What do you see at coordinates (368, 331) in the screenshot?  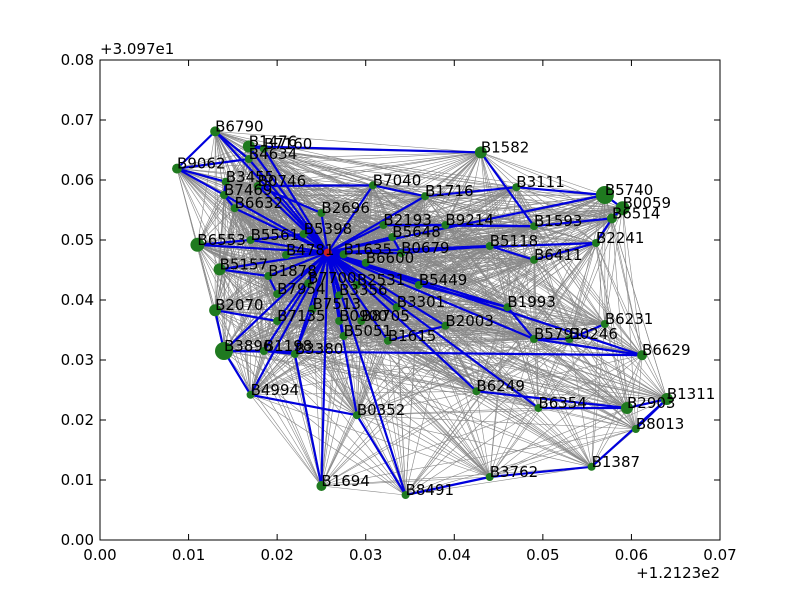 I see `node-label: B5051` at bounding box center [368, 331].